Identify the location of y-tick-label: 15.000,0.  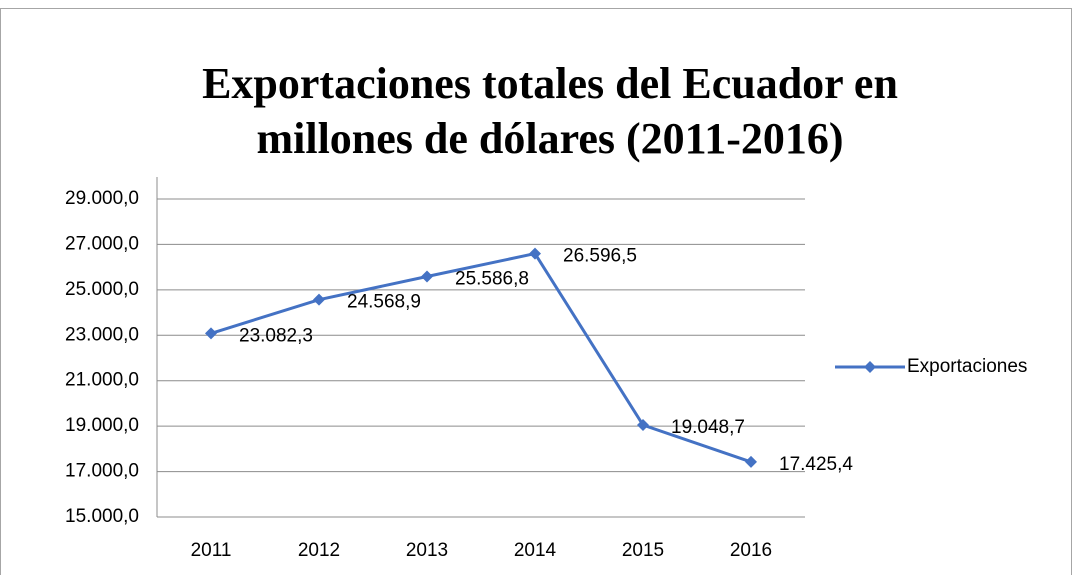
(102, 516).